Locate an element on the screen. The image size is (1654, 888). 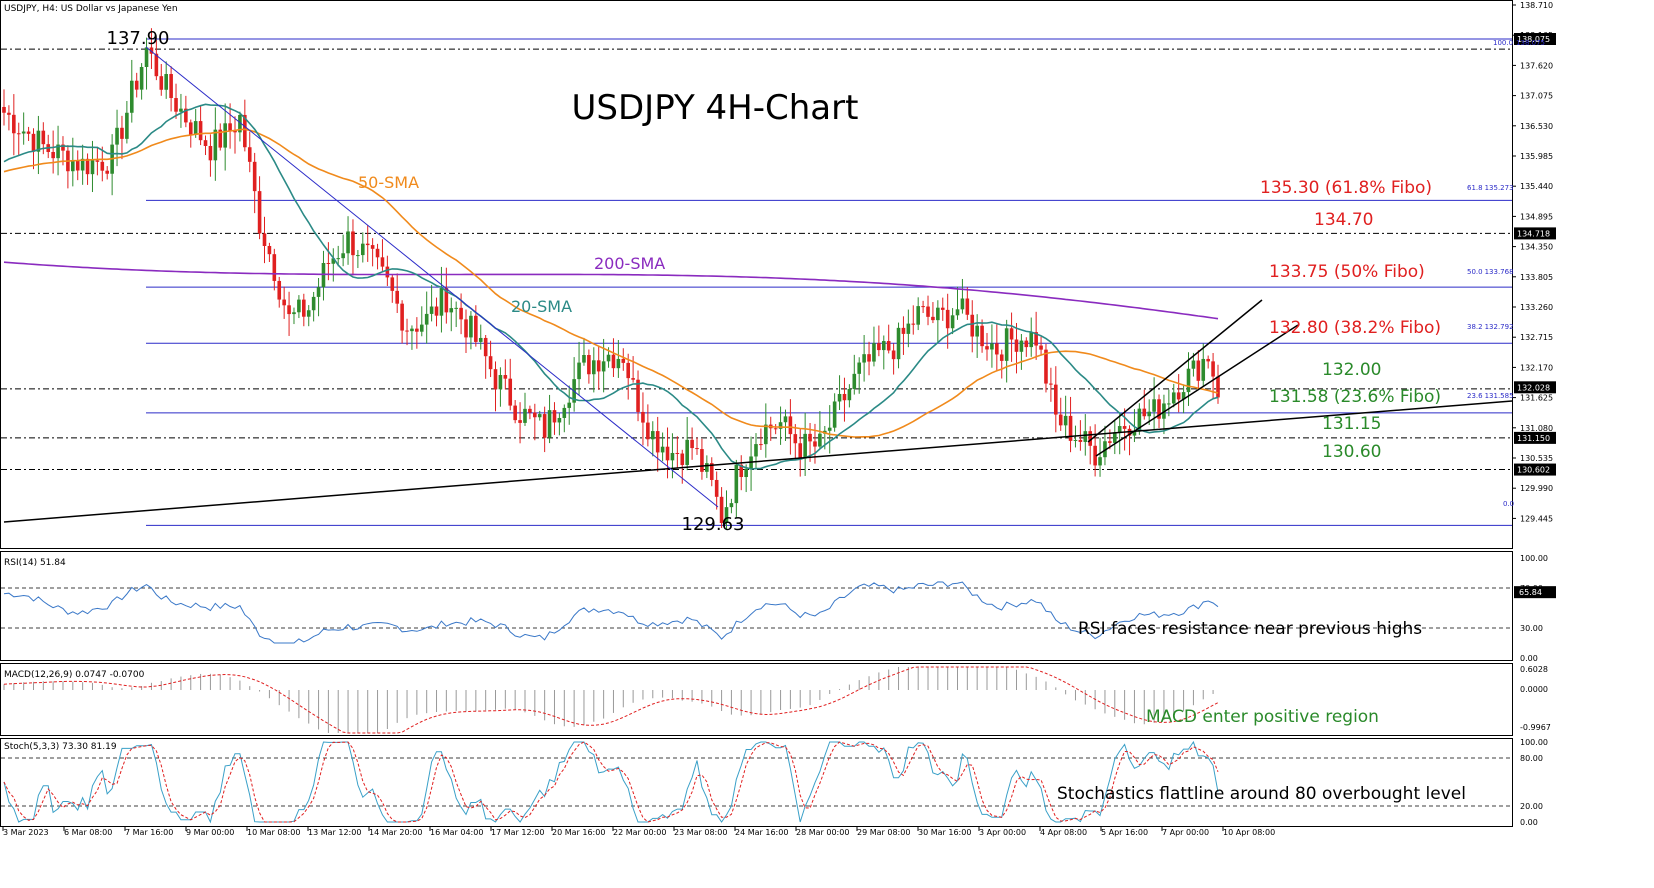
rsi-value-box is located at coordinates (1535, 592).